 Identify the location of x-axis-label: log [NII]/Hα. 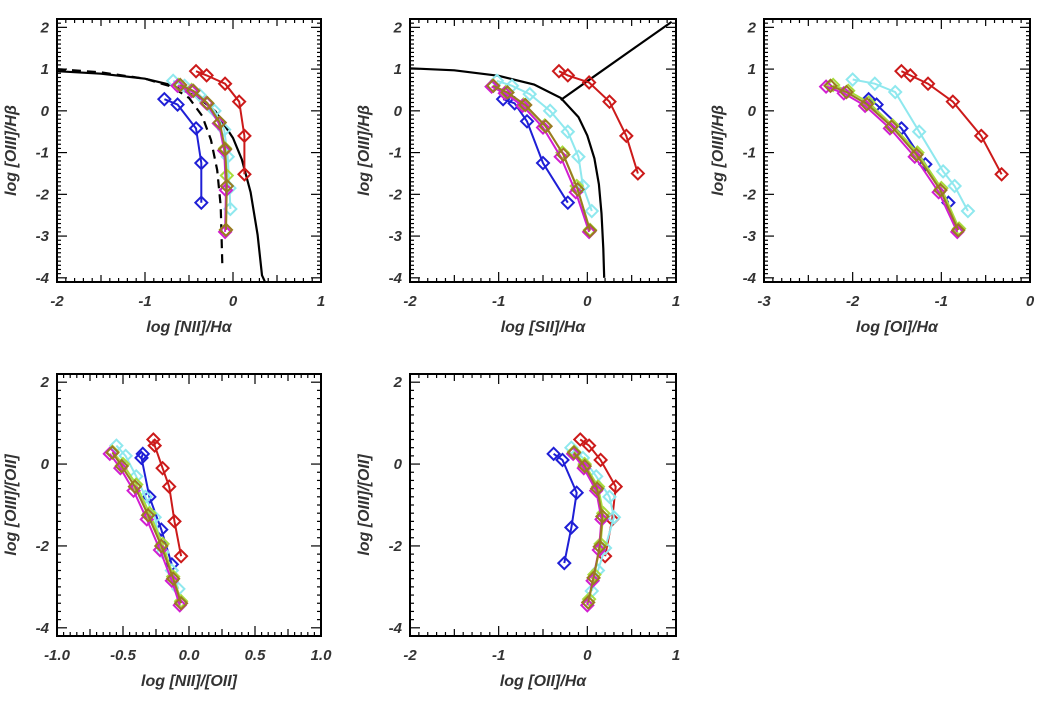
(189, 327).